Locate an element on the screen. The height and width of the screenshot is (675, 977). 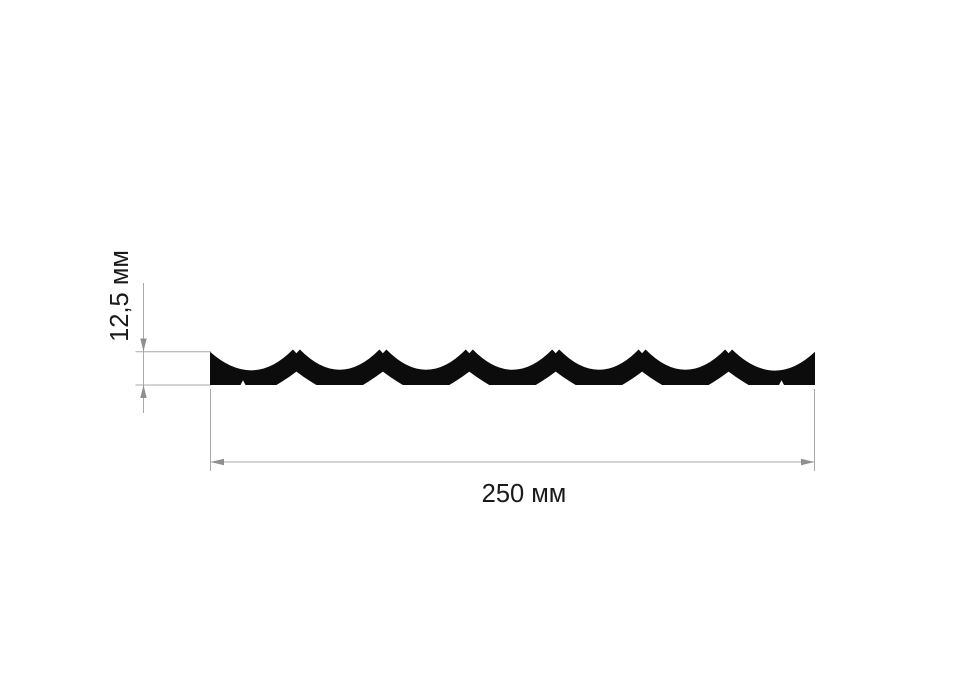
profile-shape is located at coordinates (512, 367).